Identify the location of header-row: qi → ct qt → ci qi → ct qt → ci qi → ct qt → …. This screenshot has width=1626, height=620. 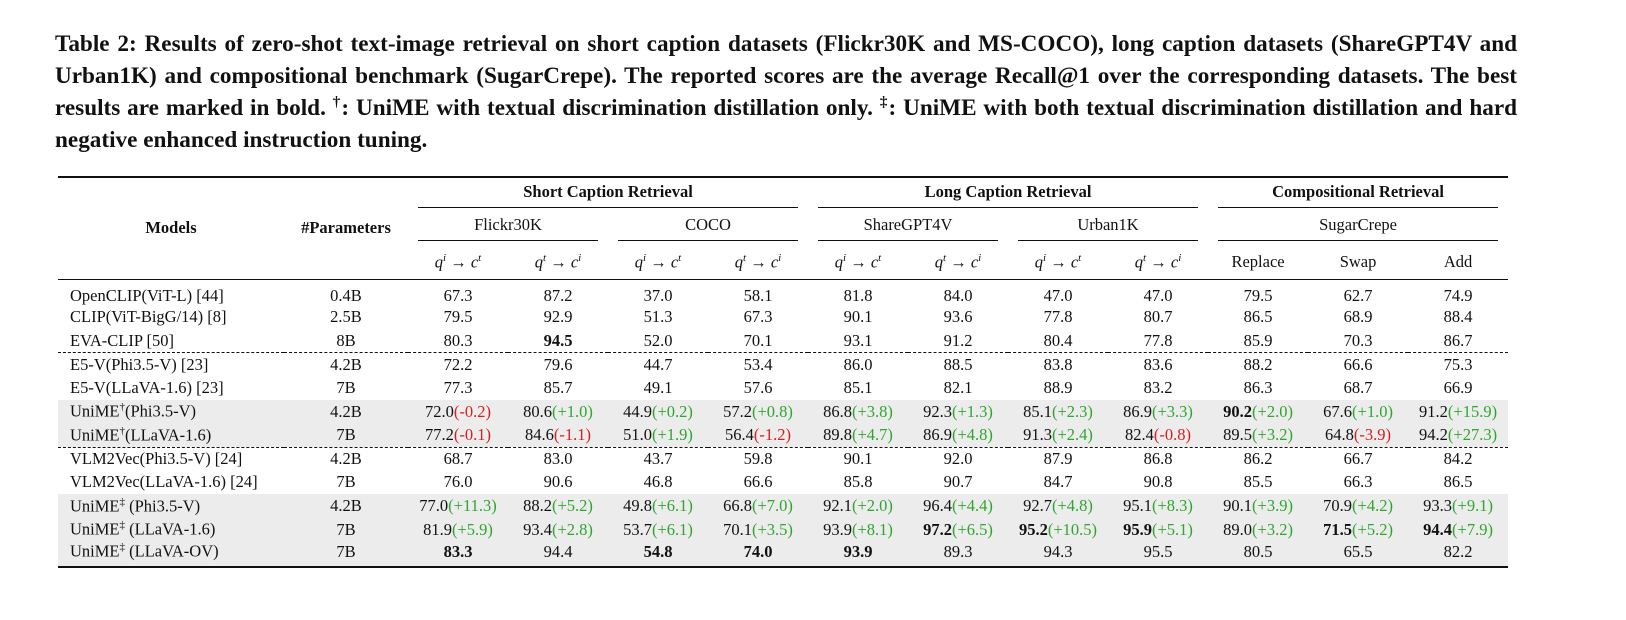
(783, 262).